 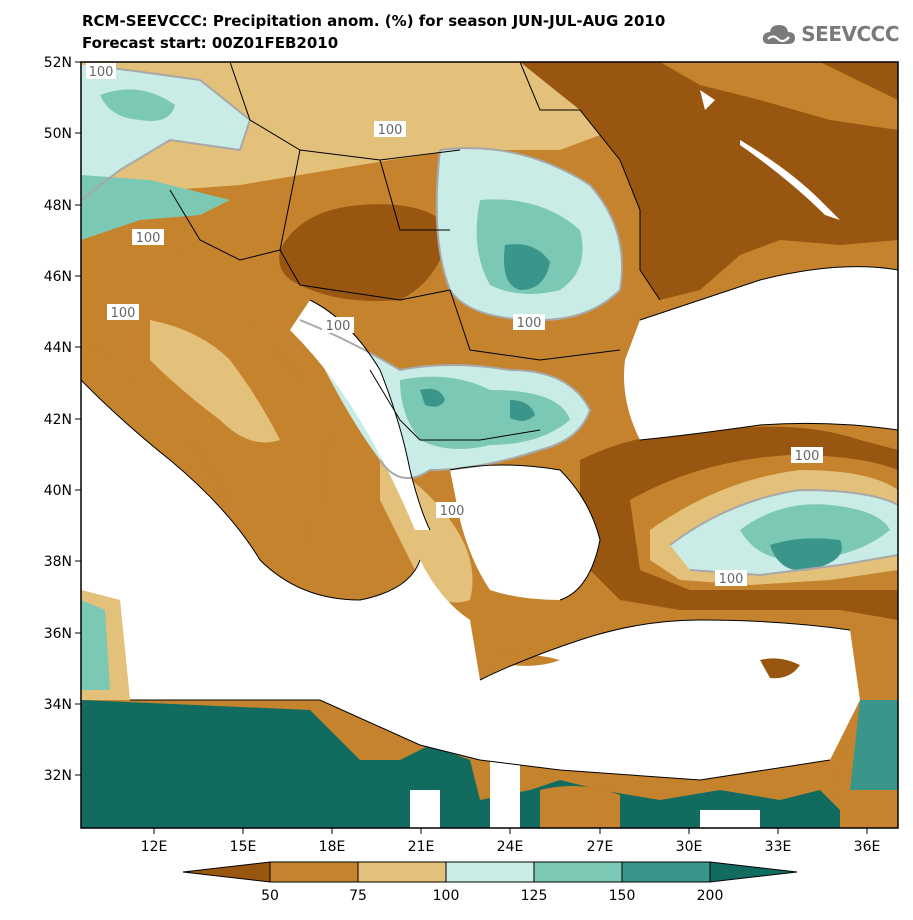 What do you see at coordinates (58, 63) in the screenshot?
I see `lat-tick-label: 52N` at bounding box center [58, 63].